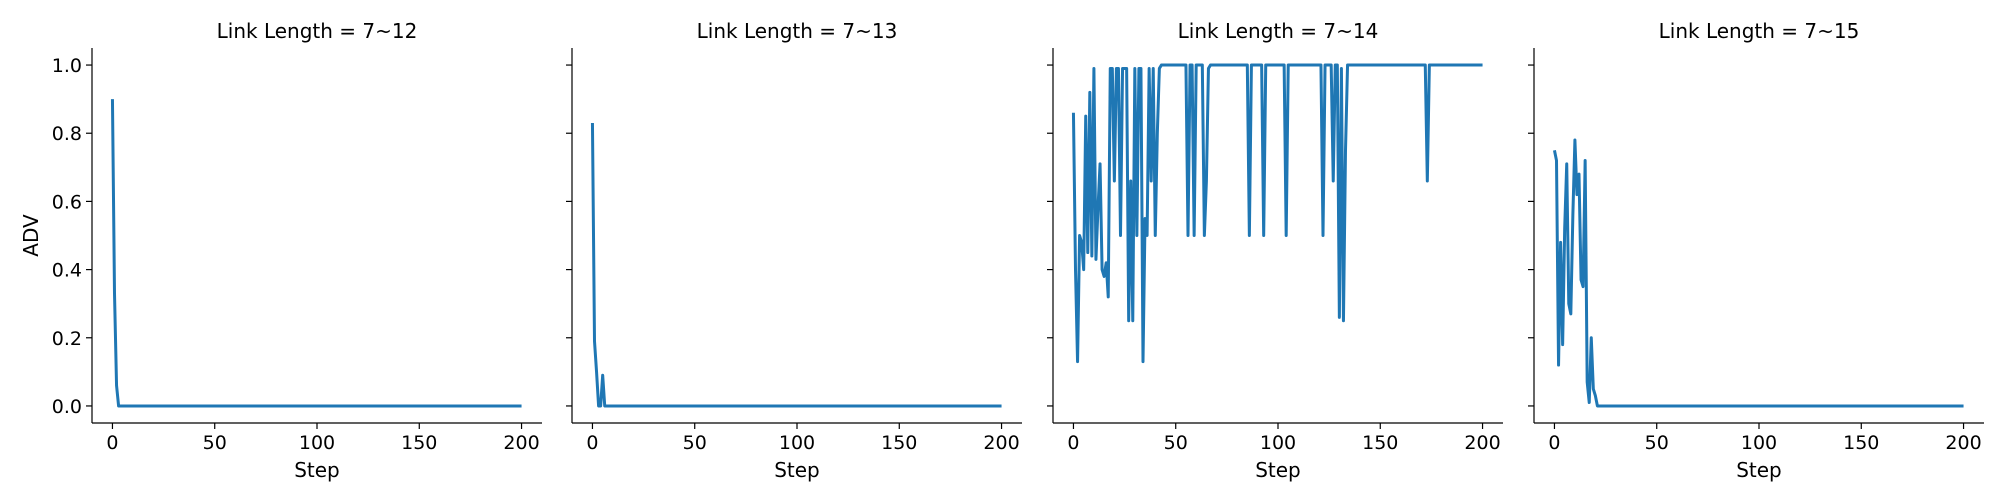 The width and height of the screenshot is (2000, 500). I want to click on panel-title: Link Length = 7~13, so click(797, 31).